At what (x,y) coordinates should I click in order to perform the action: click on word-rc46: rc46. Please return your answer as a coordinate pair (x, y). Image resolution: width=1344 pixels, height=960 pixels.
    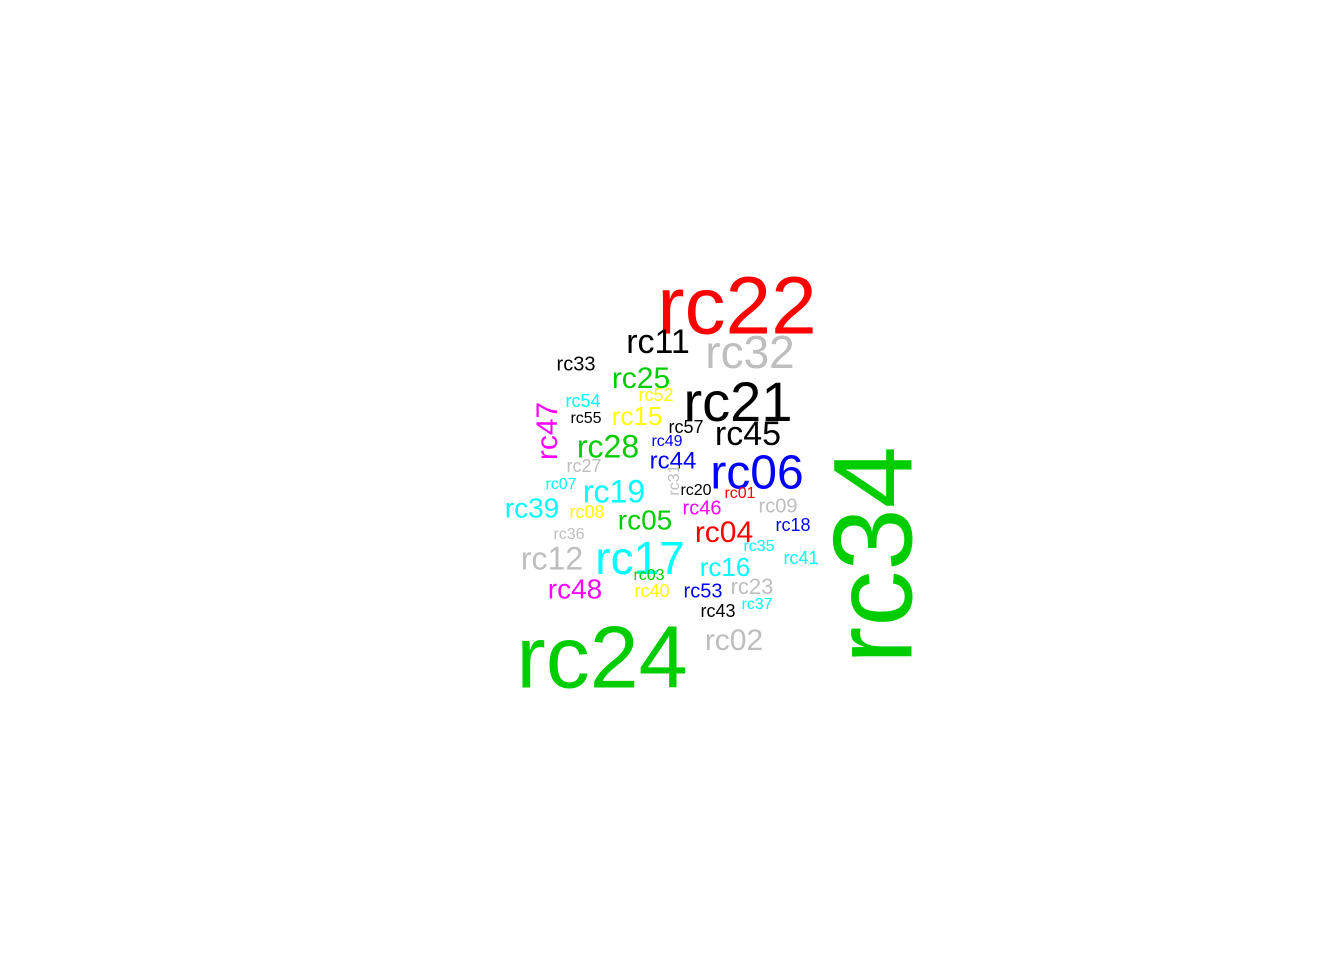
    Looking at the image, I should click on (702, 508).